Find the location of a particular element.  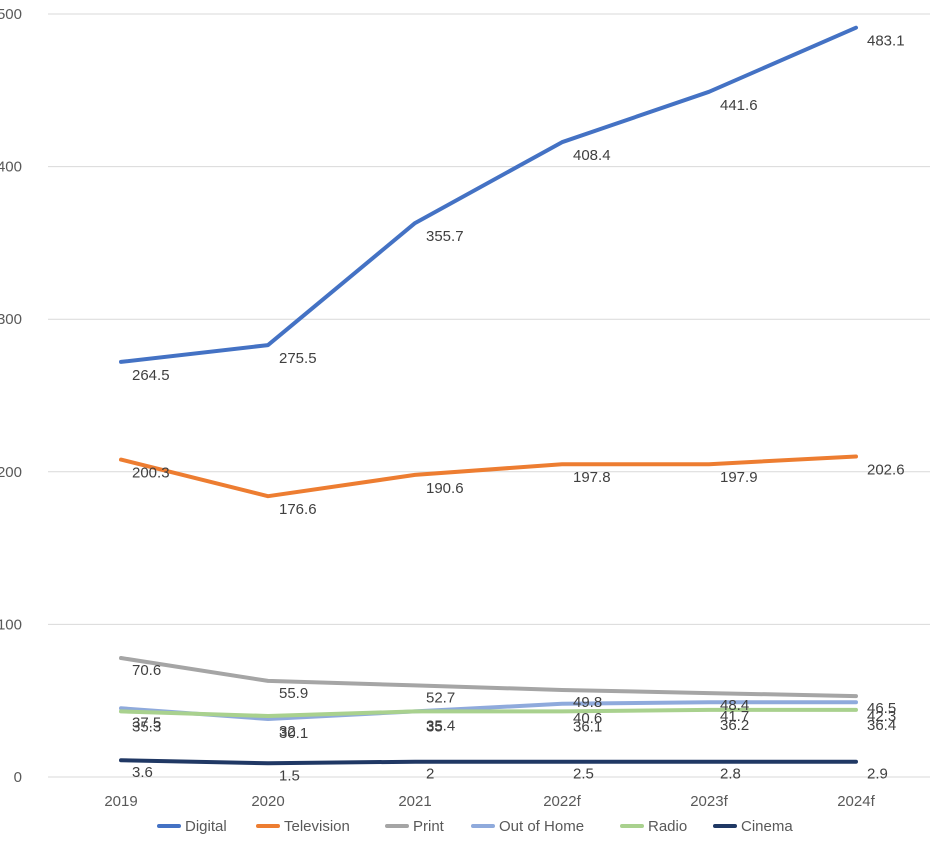

data-label-out-of-home: 35.4 is located at coordinates (440, 725).